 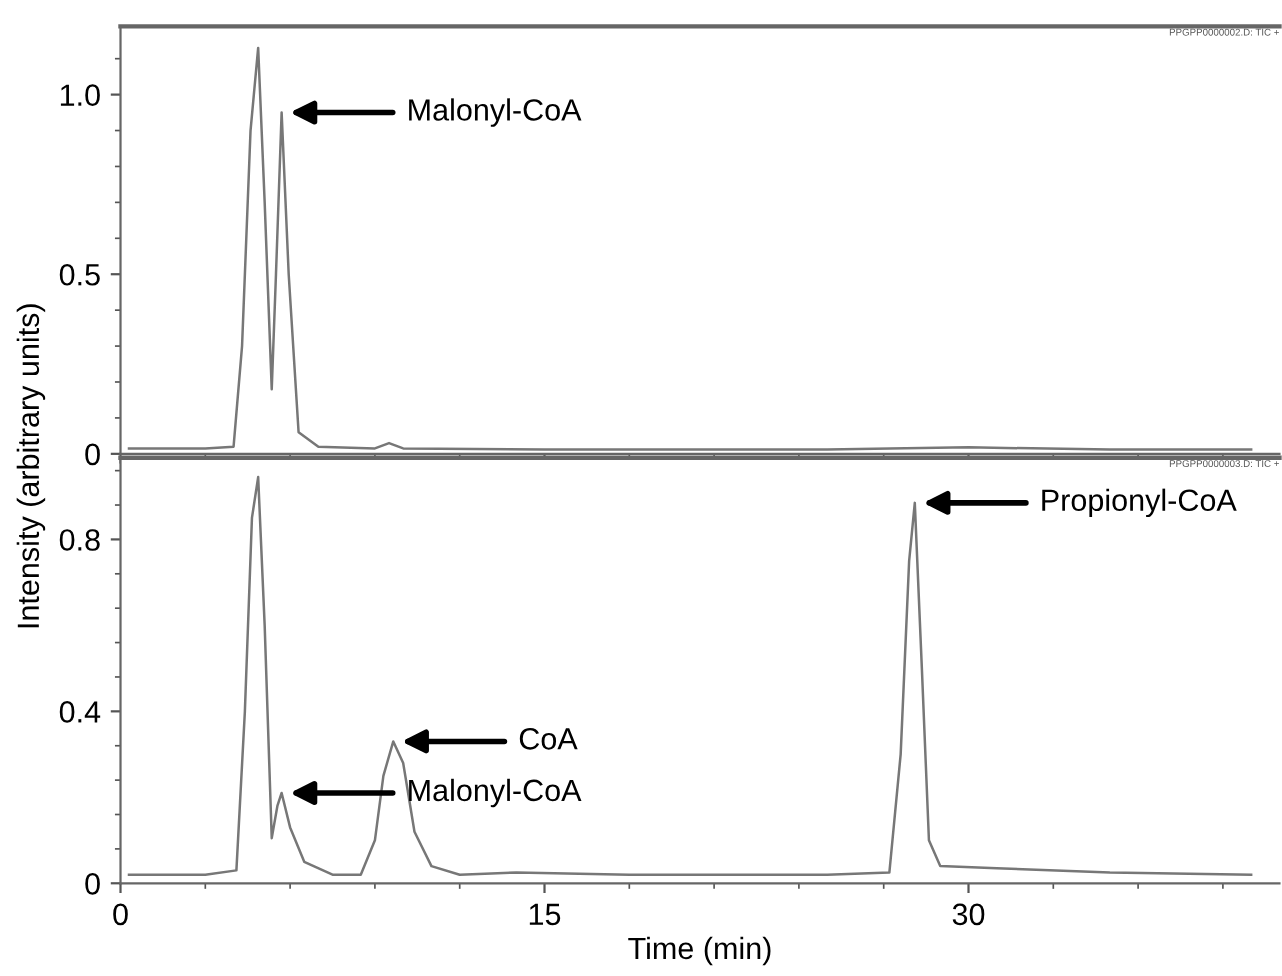 What do you see at coordinates (79, 274) in the screenshot?
I see `y-tick-label: 0.5` at bounding box center [79, 274].